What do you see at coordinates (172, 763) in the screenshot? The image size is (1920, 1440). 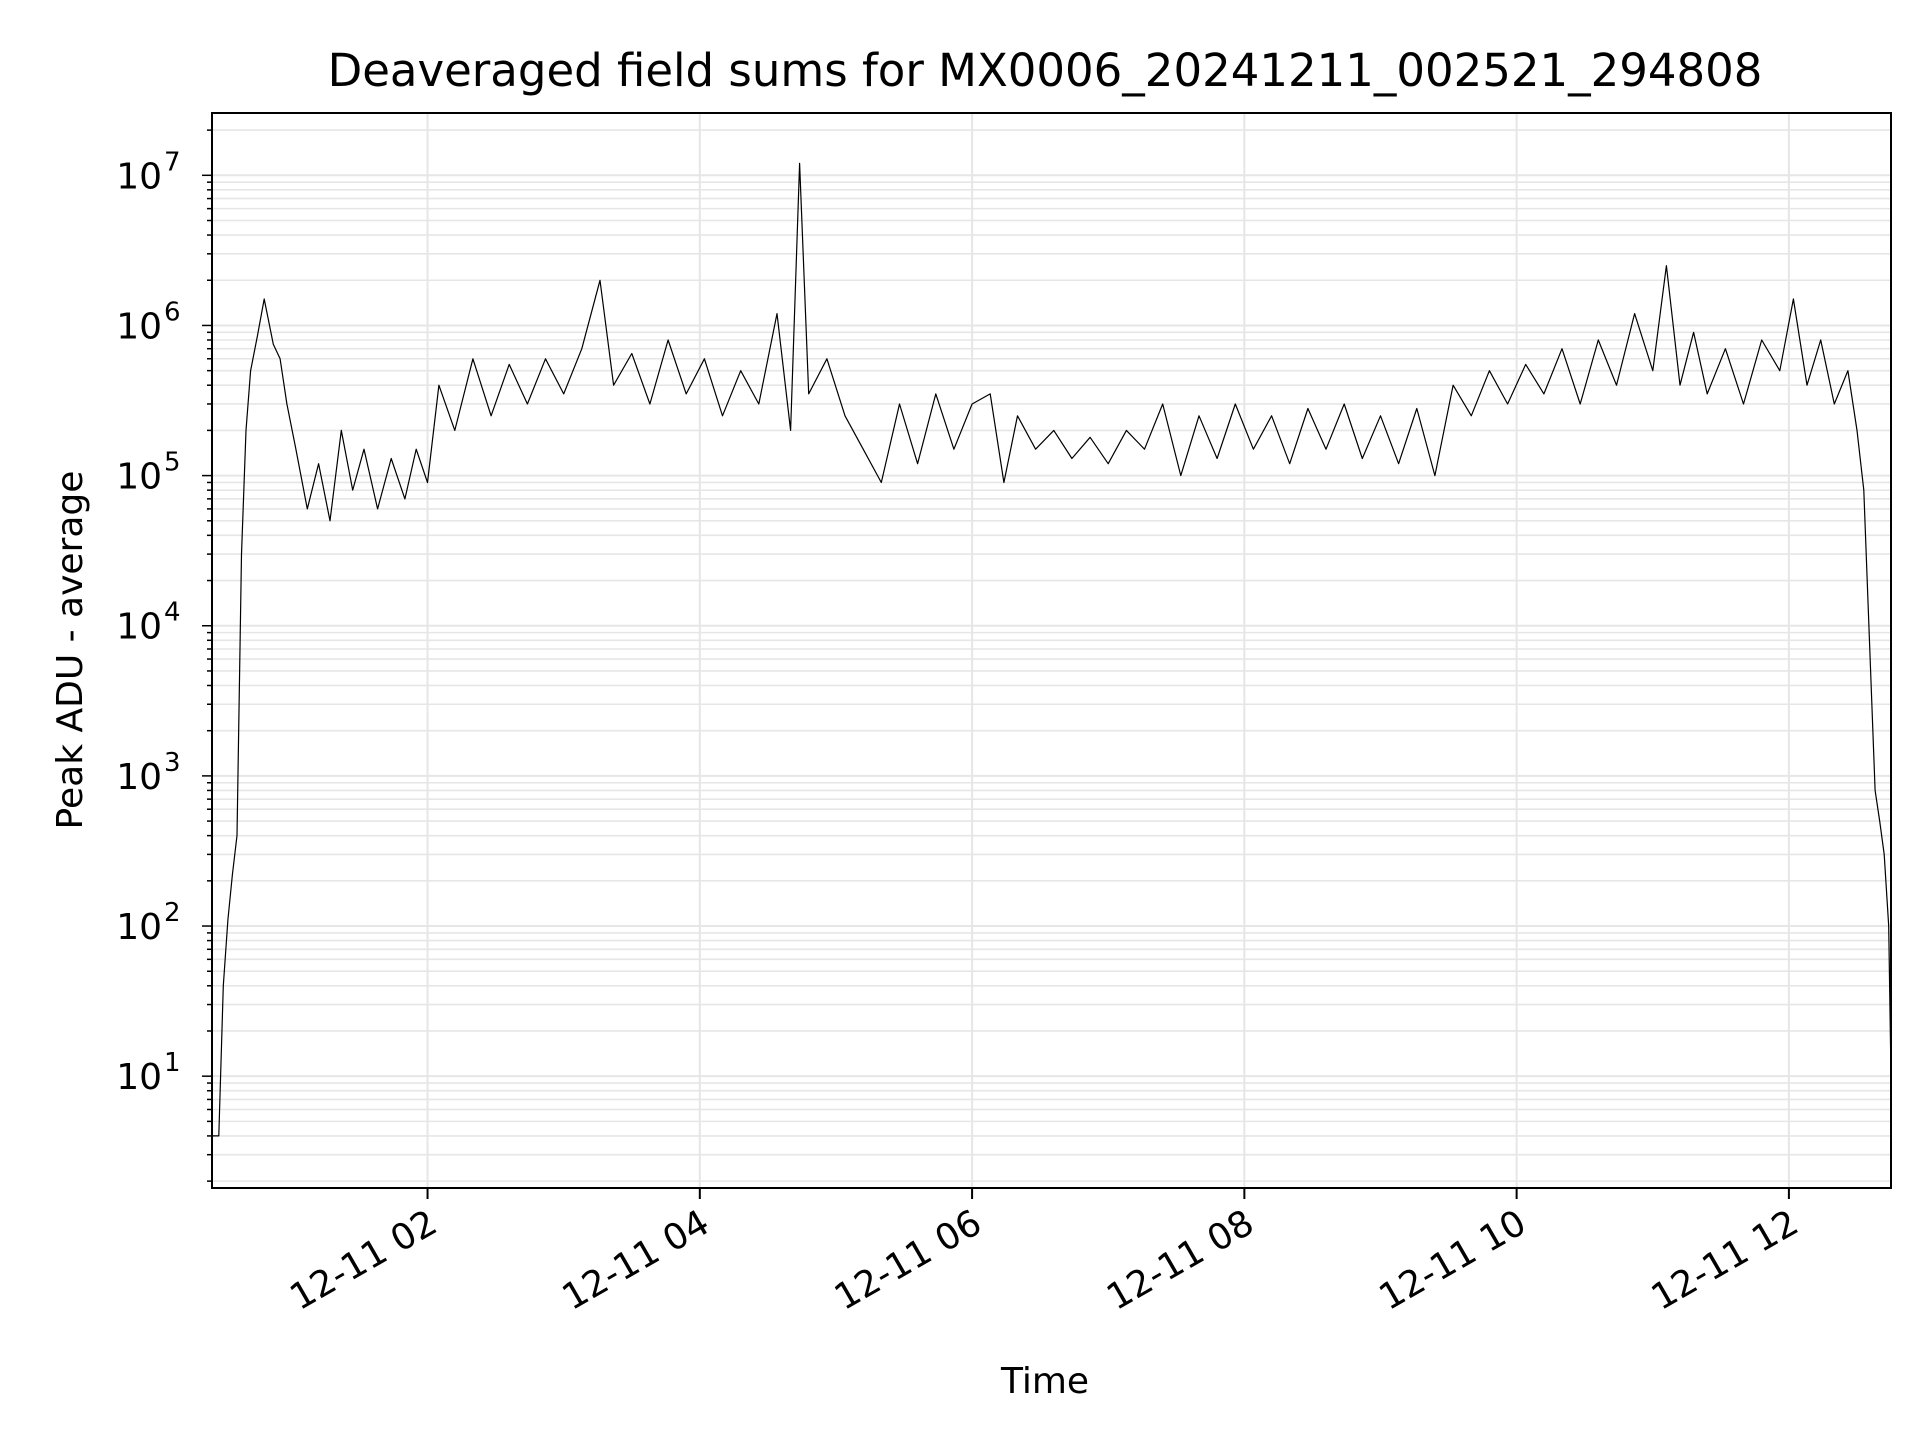 I see `y-tick-exponent: 3` at bounding box center [172, 763].